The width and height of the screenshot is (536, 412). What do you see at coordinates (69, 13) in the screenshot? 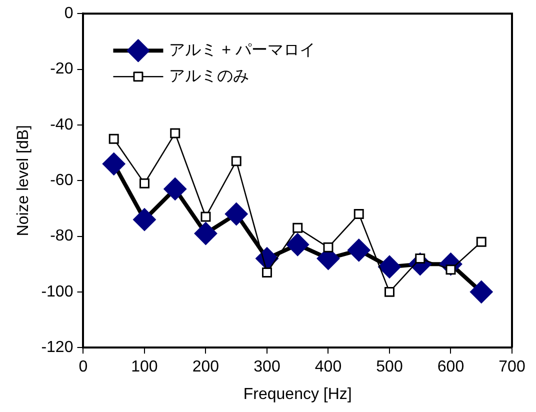
I see `y-tick-label: 0` at bounding box center [69, 13].